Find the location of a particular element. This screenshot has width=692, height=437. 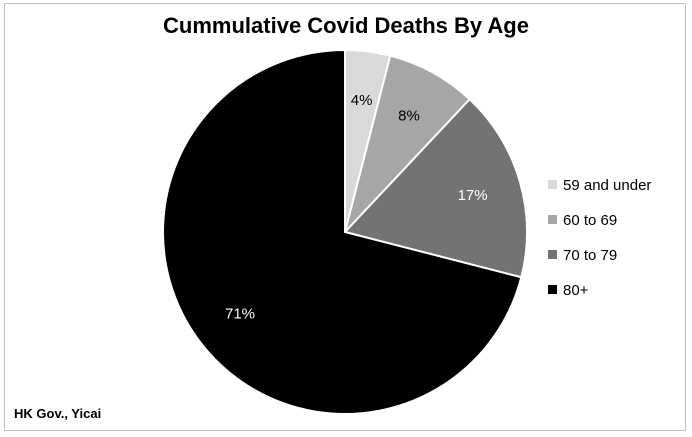

source-note: HK Gov., Yicai is located at coordinates (57, 413).